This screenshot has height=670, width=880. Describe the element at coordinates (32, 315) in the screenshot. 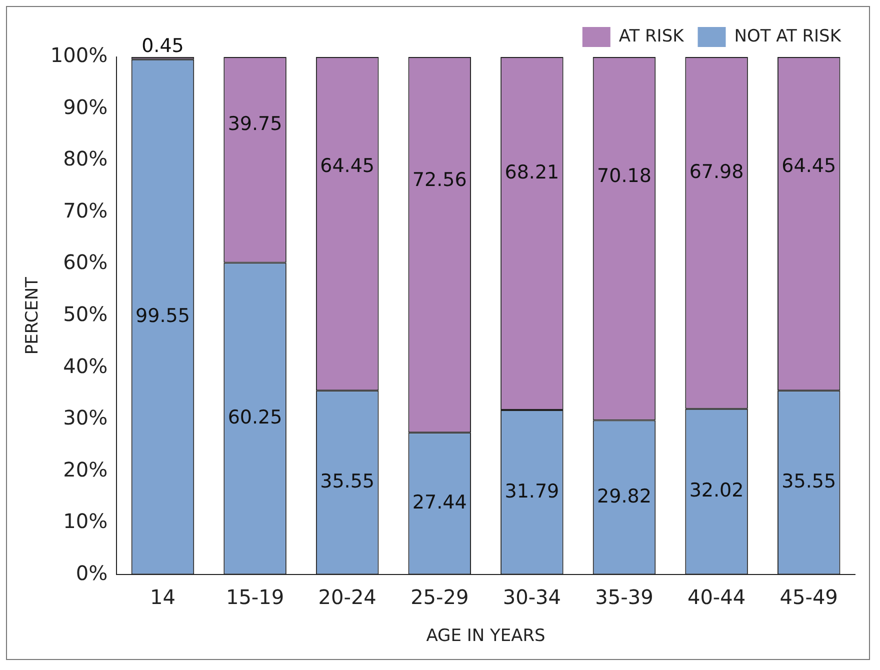

I see `y-axis-title: PERCENT` at that location.